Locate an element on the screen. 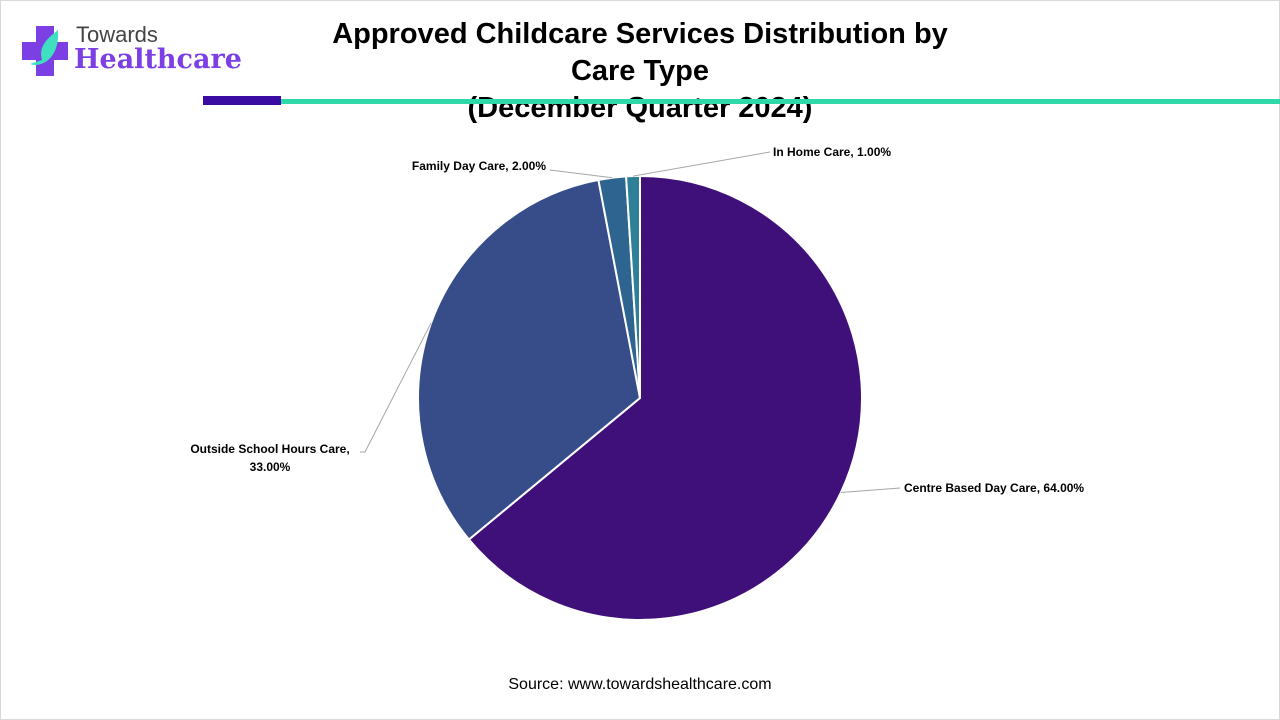 Image resolution: width=1280 pixels, height=720 pixels. data-label: 33.00% is located at coordinates (270, 467).